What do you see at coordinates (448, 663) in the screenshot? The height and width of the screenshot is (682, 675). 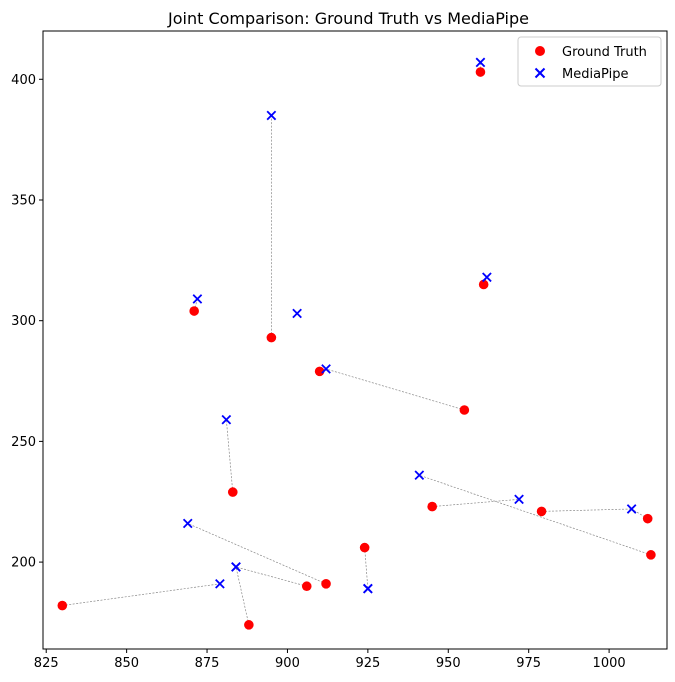 I see `x-tick-label: 950` at bounding box center [448, 663].